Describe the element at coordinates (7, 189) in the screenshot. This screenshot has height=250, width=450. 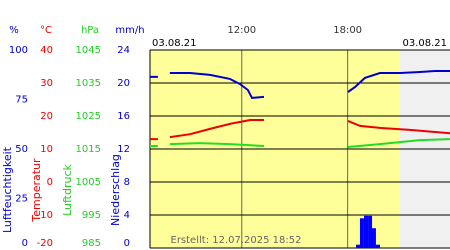
I see `axis-title: Luftfeuchtigkeit` at that location.